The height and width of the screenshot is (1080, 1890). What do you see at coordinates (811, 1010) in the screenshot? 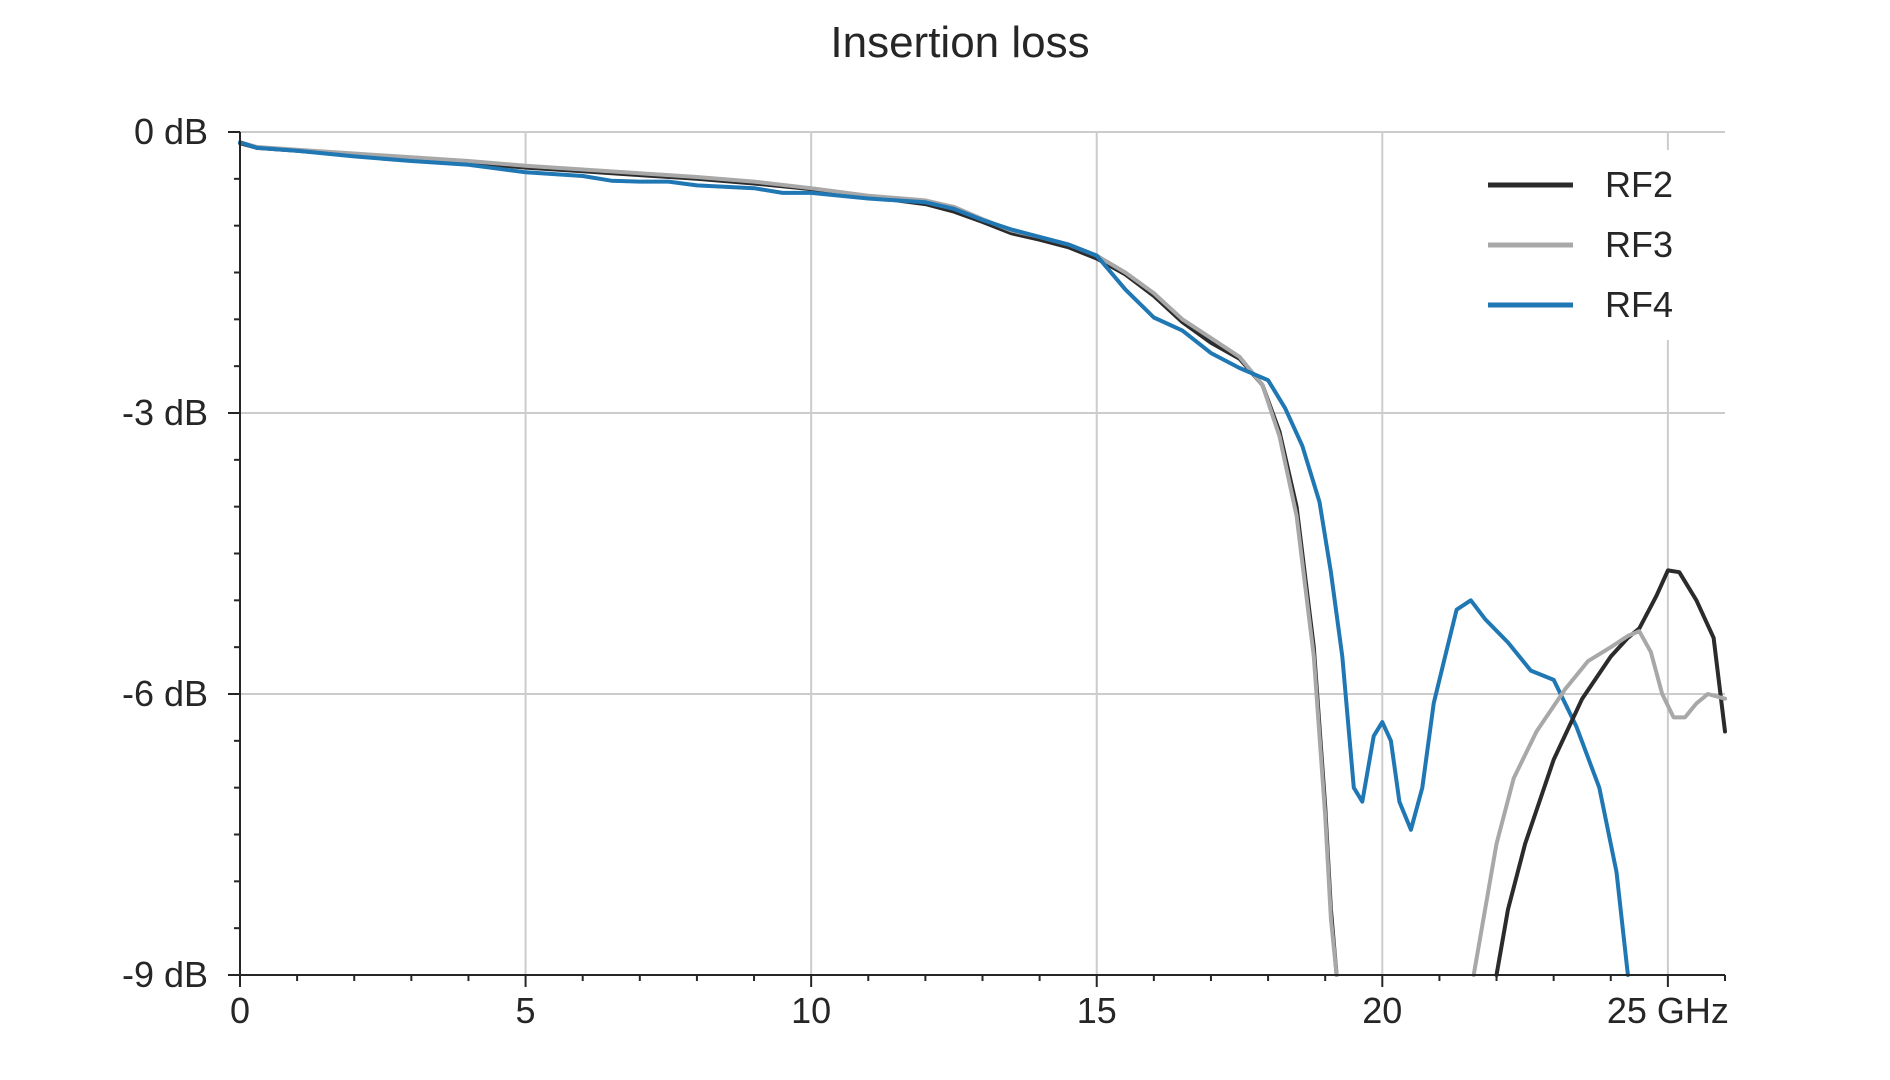
I see `x-tick-label: 10` at bounding box center [811, 1010].